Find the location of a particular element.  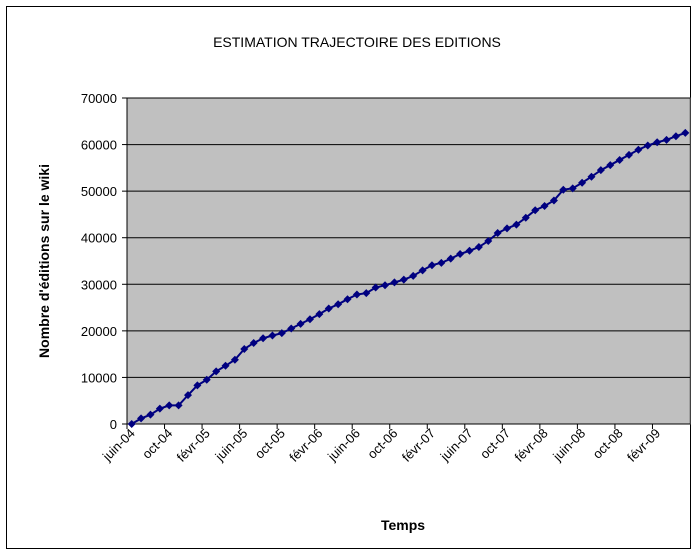

x-axis-title: Temps is located at coordinates (403, 525).